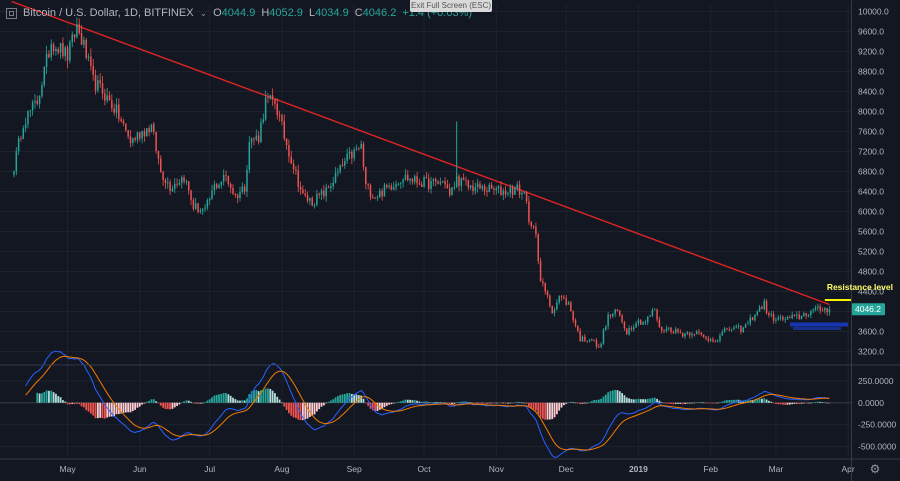 This screenshot has width=900, height=481. What do you see at coordinates (234, 13) in the screenshot?
I see `ohlc-item: O4044.9` at bounding box center [234, 13].